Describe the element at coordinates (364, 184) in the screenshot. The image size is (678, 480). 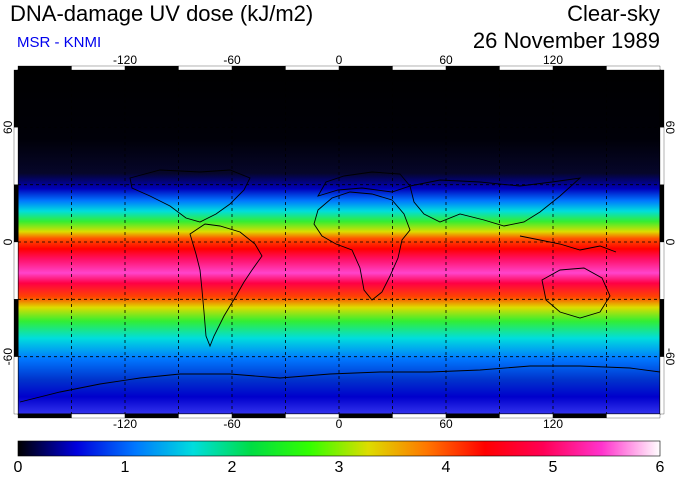
I see `europe-coast` at that location.